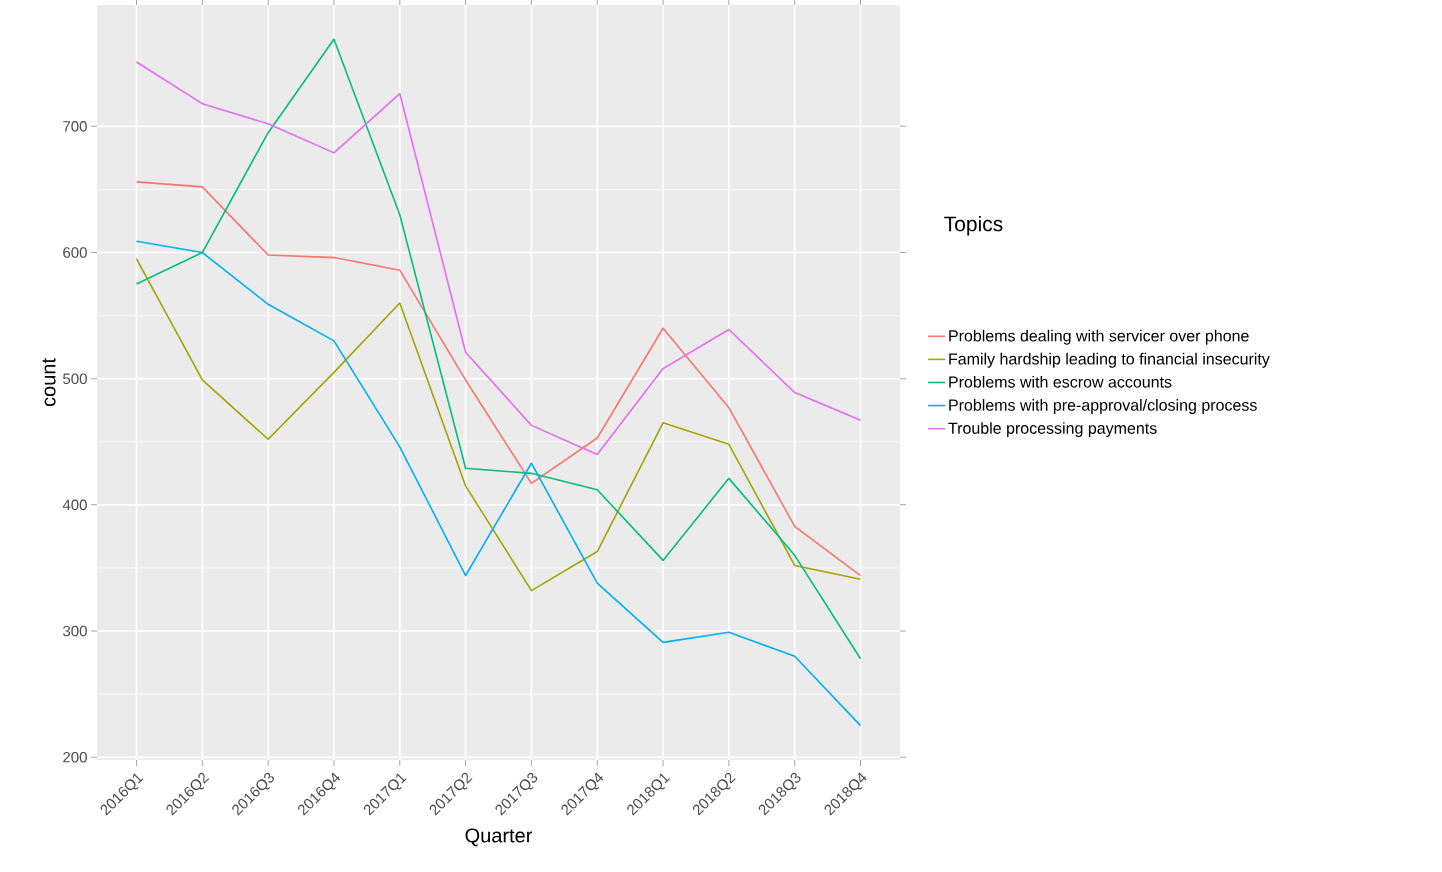 This screenshot has height=872, width=1442. What do you see at coordinates (75, 631) in the screenshot?
I see `y-tick-label: 300` at bounding box center [75, 631].